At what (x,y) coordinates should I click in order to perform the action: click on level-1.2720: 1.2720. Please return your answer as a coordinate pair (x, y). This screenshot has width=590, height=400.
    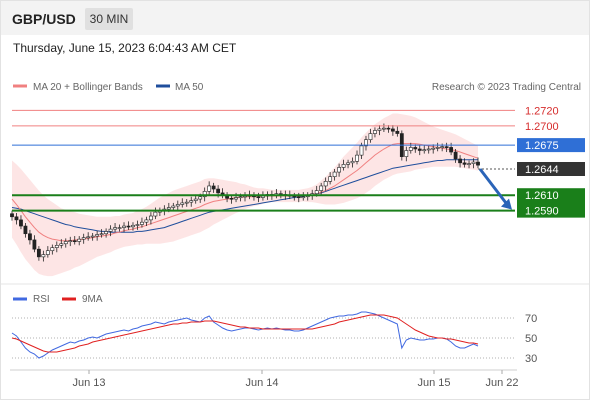
    Looking at the image, I should click on (285, 111).